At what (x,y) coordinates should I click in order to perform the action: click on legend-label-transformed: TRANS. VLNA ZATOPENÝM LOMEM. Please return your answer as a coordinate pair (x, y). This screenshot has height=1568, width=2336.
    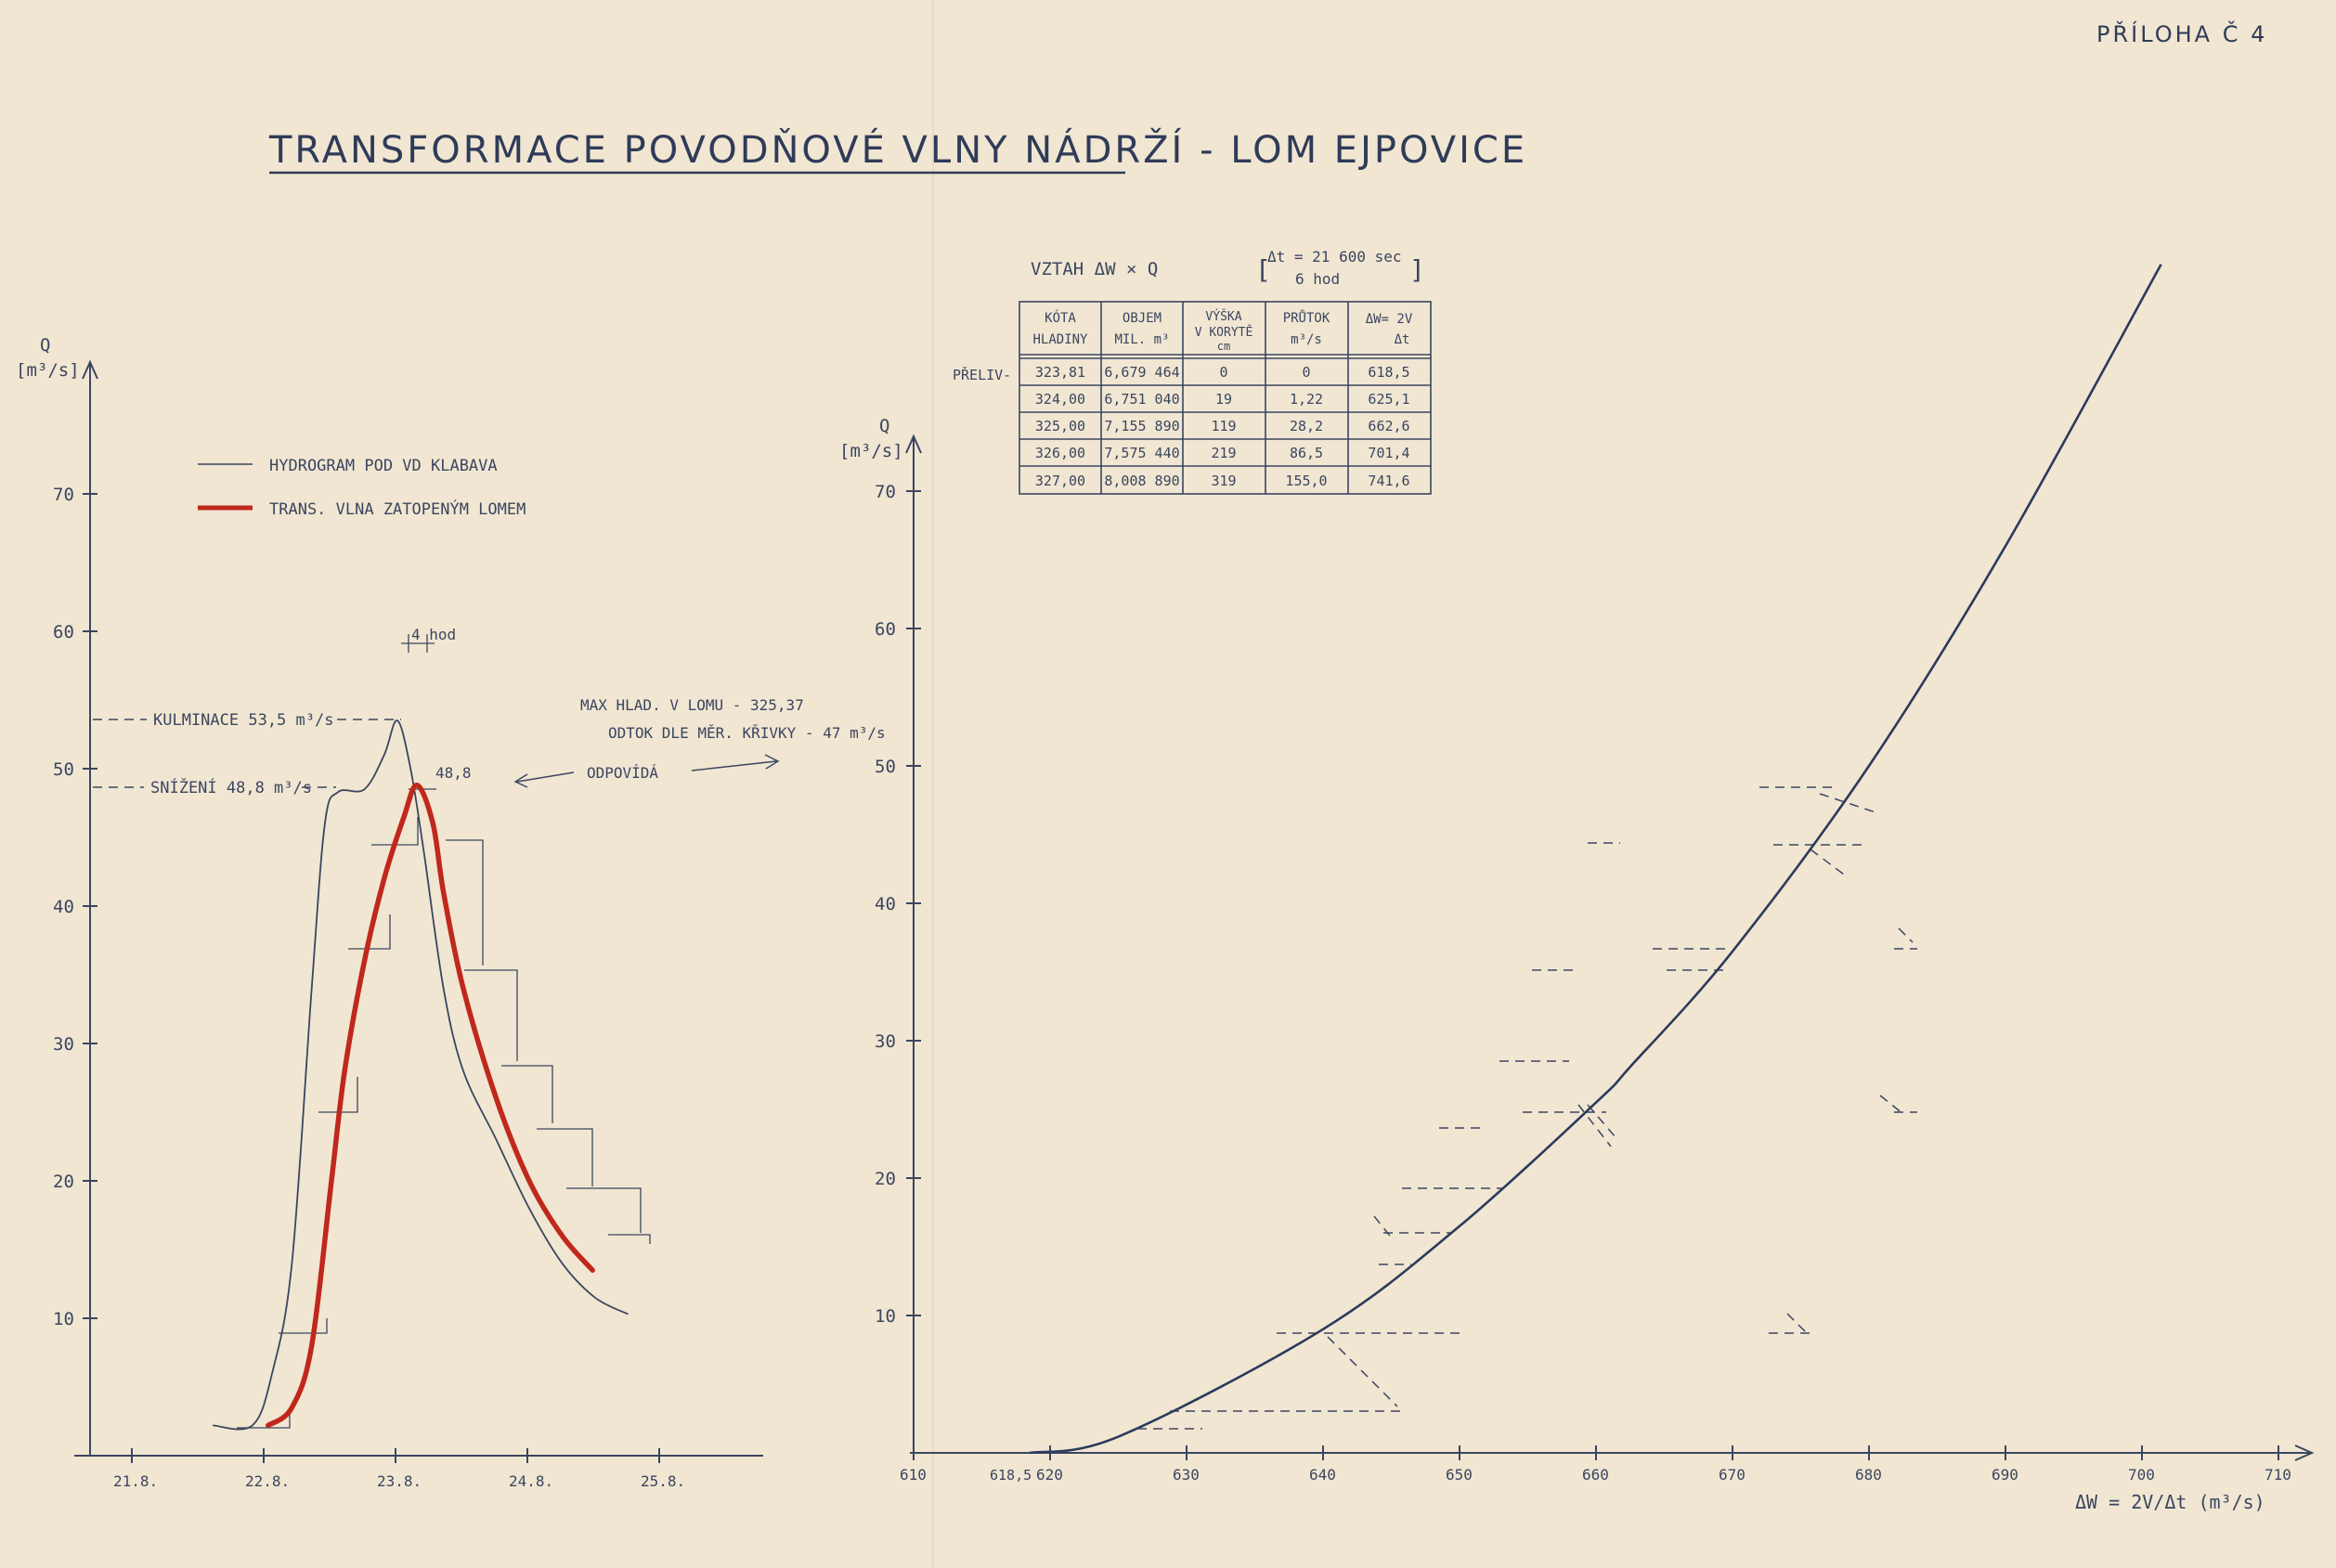
    Looking at the image, I should click on (397, 509).